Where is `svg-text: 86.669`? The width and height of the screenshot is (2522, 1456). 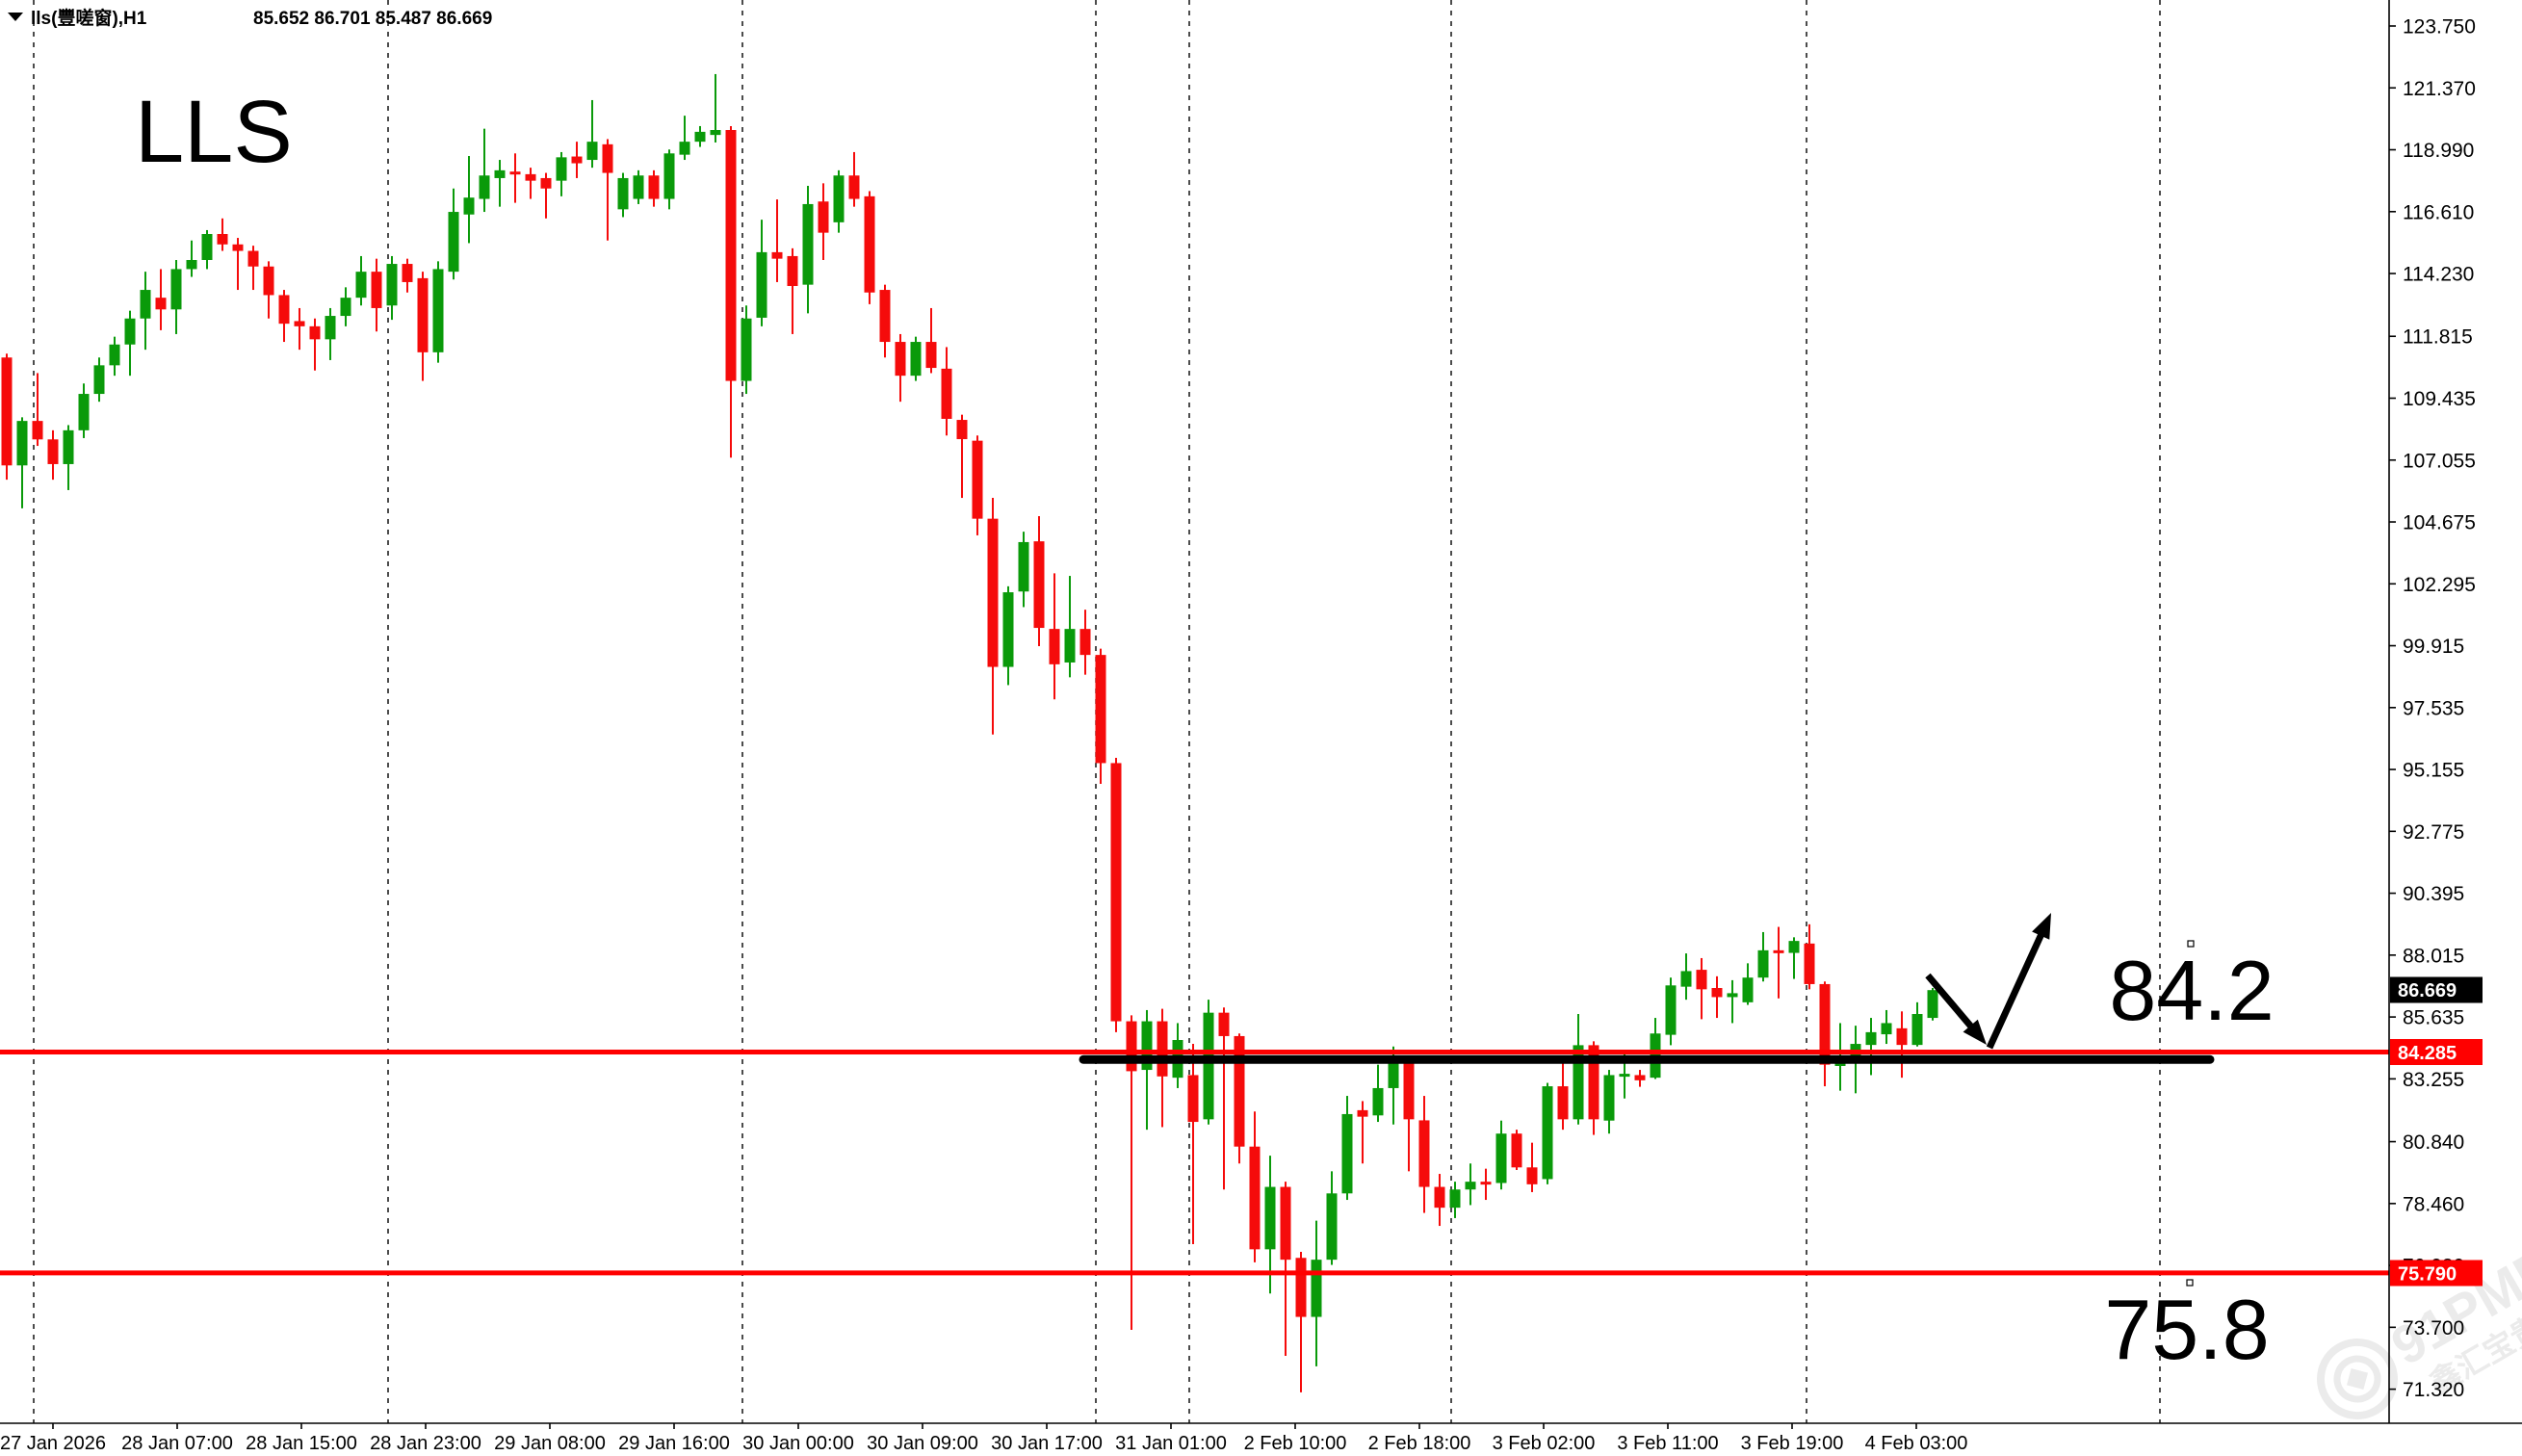
svg-text: 86.669 is located at coordinates (2427, 991).